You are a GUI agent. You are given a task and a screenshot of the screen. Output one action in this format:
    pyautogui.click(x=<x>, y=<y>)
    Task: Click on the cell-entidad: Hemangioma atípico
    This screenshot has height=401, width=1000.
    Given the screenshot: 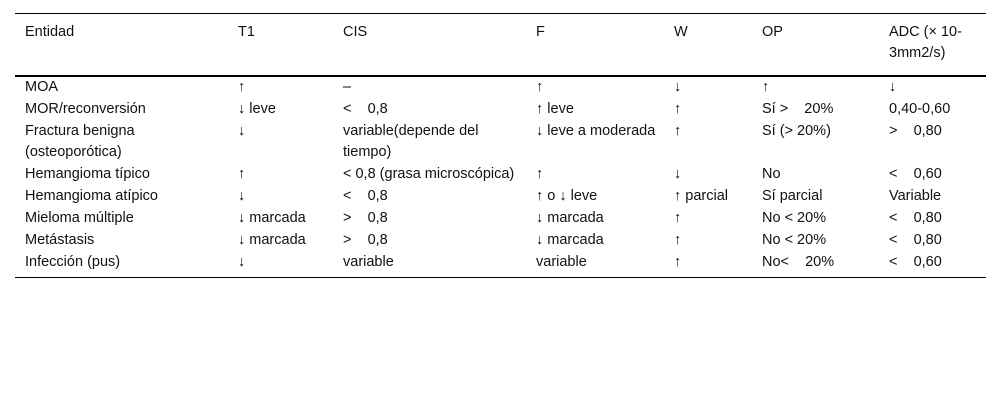 What is the action you would take?
    pyautogui.click(x=91, y=196)
    